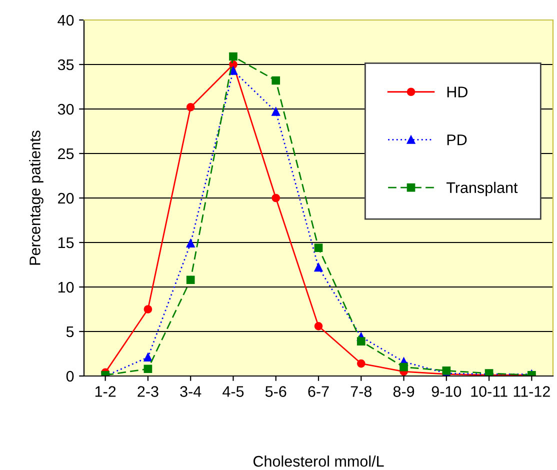 This screenshot has width=557, height=470. Describe the element at coordinates (66, 64) in the screenshot. I see `y-tick-label: 35` at that location.